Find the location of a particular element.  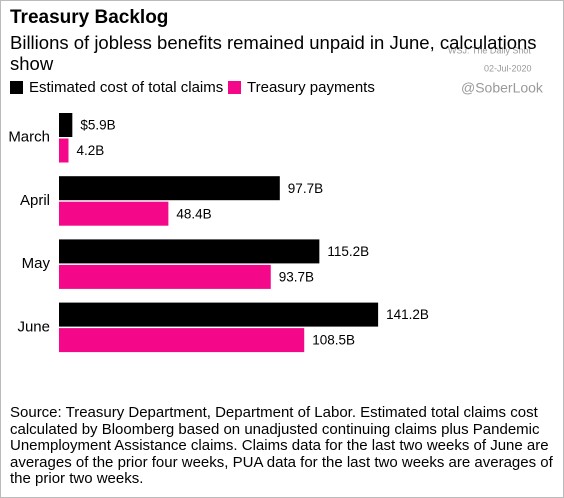

watermark-handle: @SoberLook is located at coordinates (502, 88).